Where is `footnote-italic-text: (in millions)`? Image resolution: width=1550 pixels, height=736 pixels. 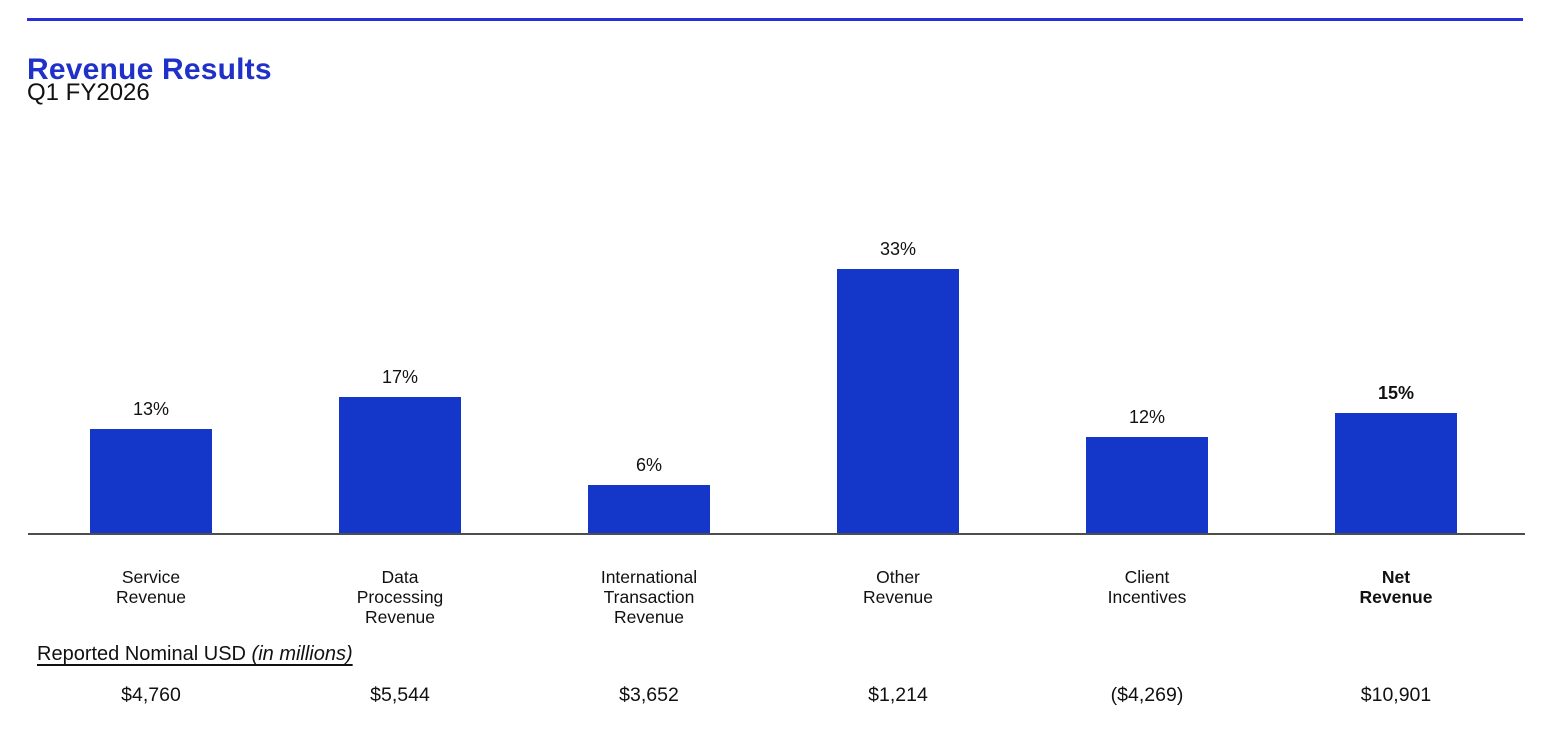 footnote-italic-text: (in millions) is located at coordinates (302, 654).